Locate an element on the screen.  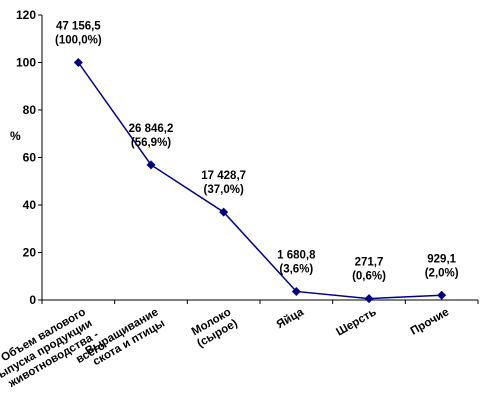
y-tick-labels: 0 20 40 60 80 100 120 is located at coordinates (26, 157).